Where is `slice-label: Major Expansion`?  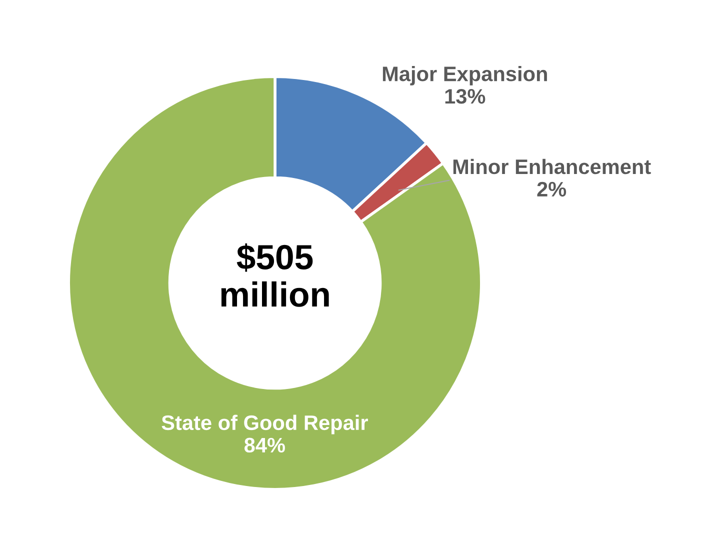 slice-label: Major Expansion is located at coordinates (464, 76).